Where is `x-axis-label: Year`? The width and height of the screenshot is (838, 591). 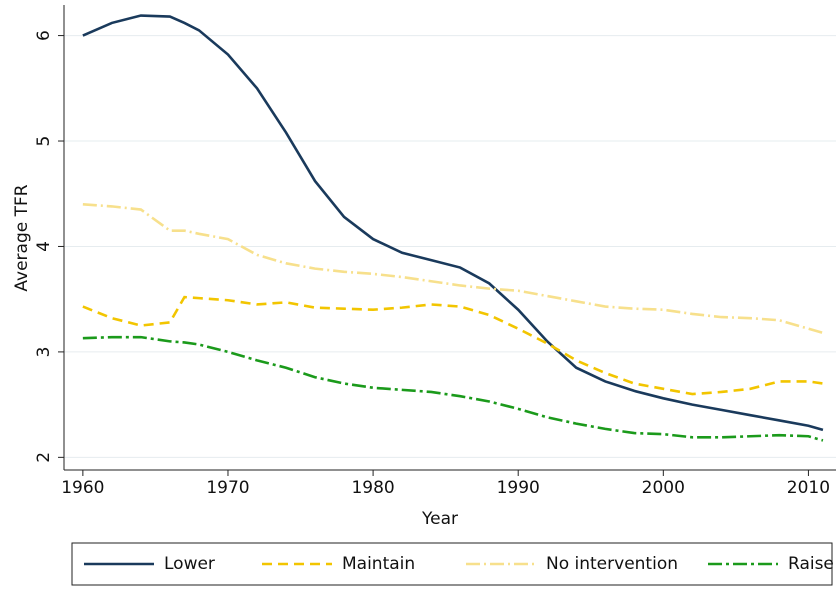
x-axis-label: Year is located at coordinates (439, 519).